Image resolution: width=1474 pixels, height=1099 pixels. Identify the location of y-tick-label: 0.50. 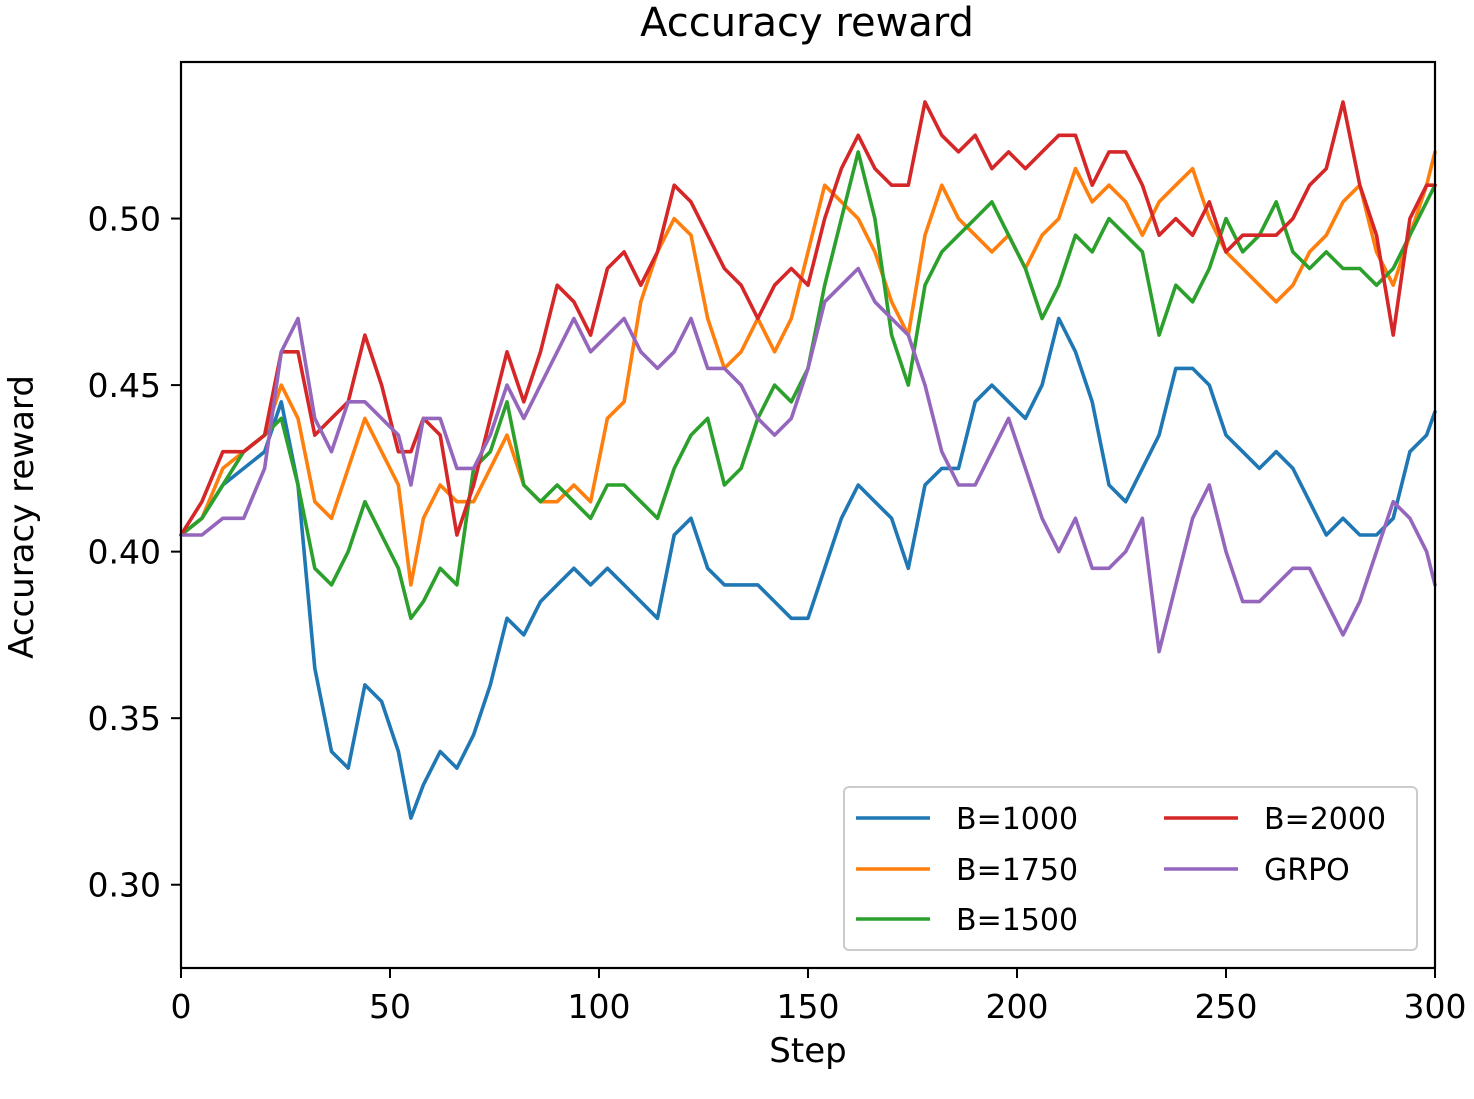
(124, 219).